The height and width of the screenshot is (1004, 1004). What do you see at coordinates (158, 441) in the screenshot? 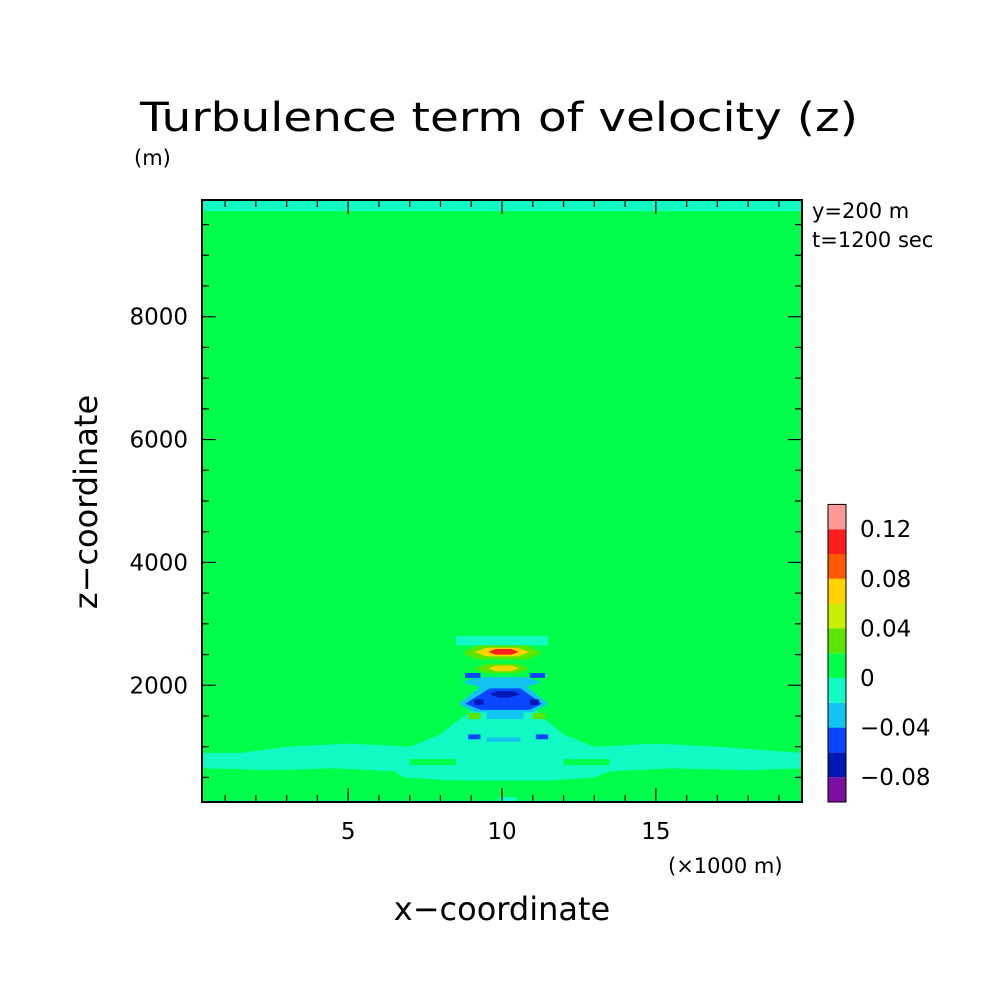
I see `y-tick-label: 6000` at bounding box center [158, 441].